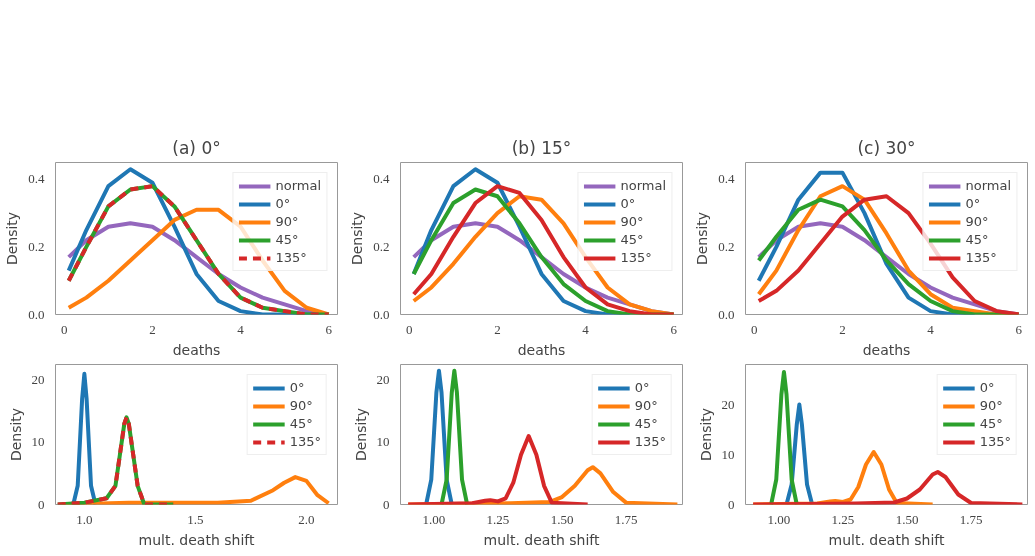 This screenshot has width=1035, height=556. What do you see at coordinates (195, 519) in the screenshot?
I see `x-tick-label: 1.5` at bounding box center [195, 519].